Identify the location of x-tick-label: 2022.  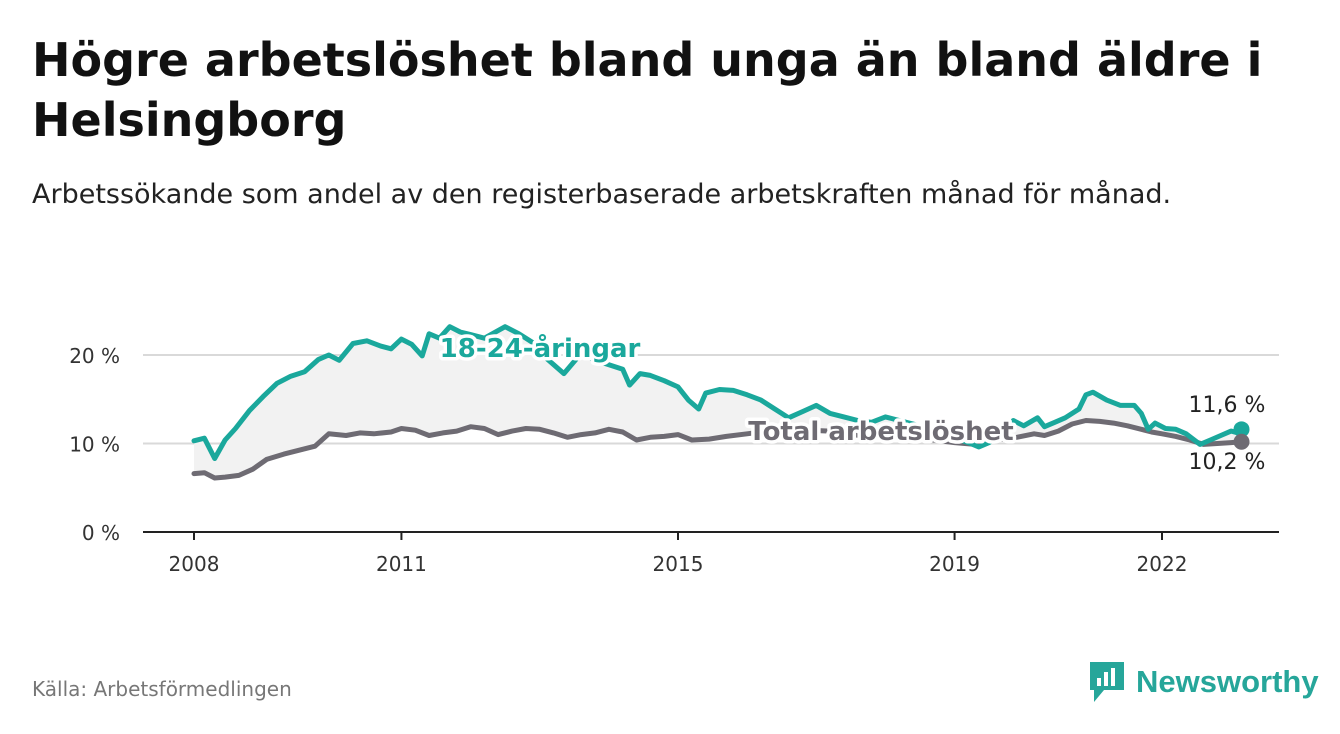
(1162, 564).